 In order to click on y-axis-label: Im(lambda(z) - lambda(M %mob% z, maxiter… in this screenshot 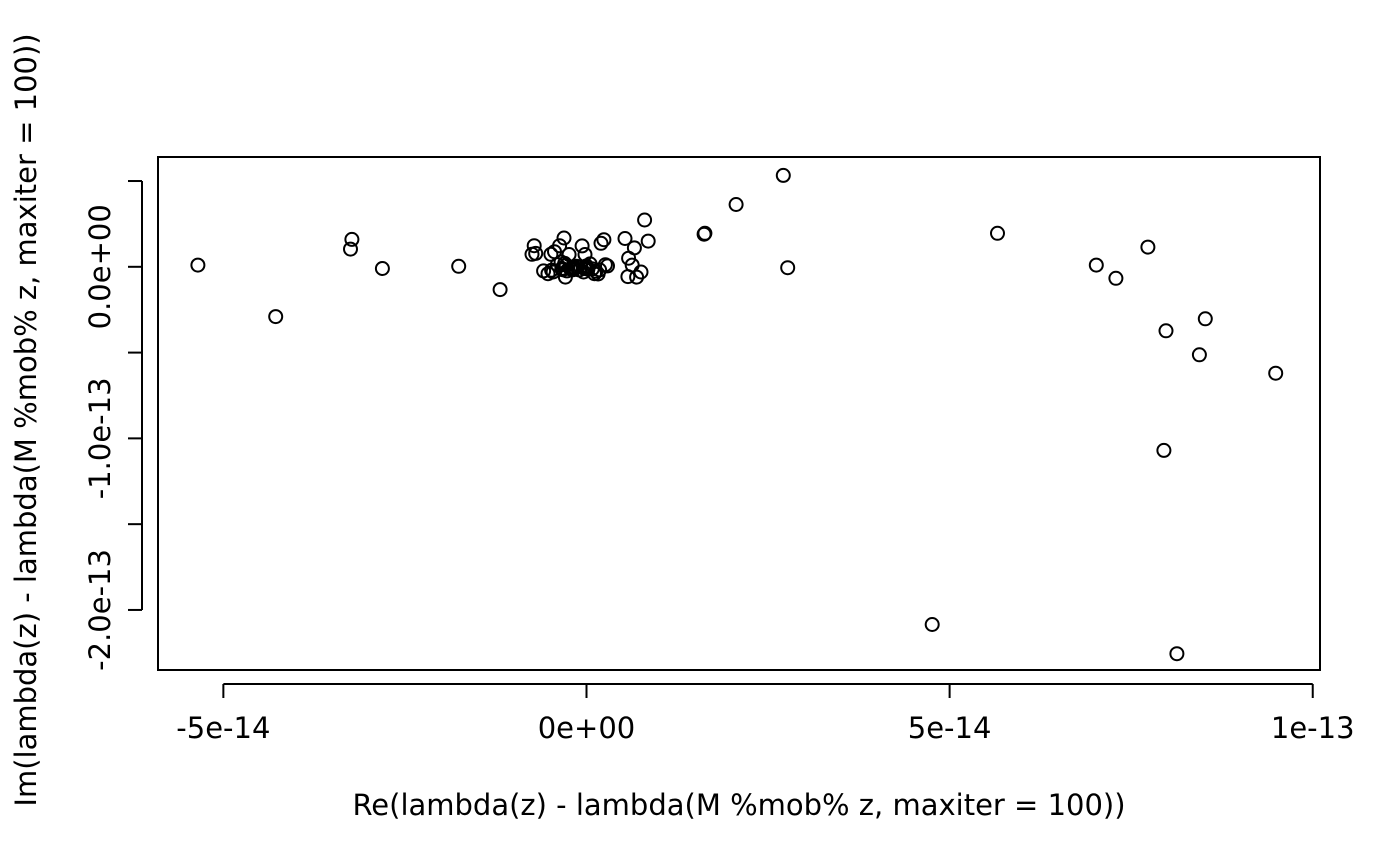, I will do `click(26, 419)`.